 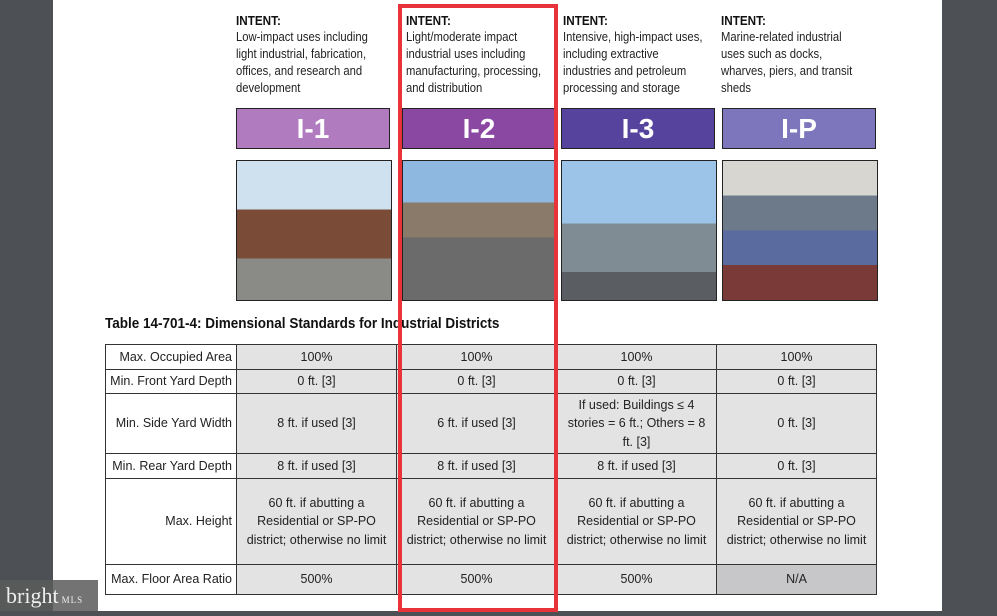 I want to click on row-label: Min. Rear Yard Depth, so click(x=171, y=466).